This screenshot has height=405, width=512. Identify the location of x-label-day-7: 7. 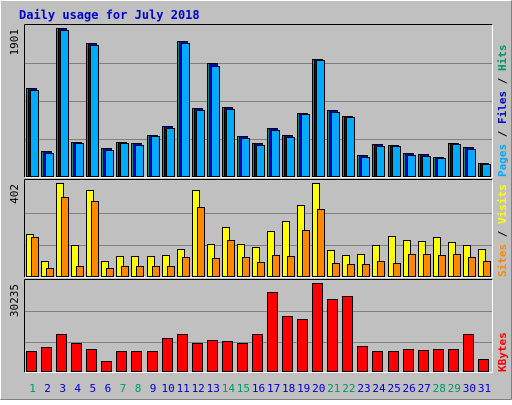
(123, 388).